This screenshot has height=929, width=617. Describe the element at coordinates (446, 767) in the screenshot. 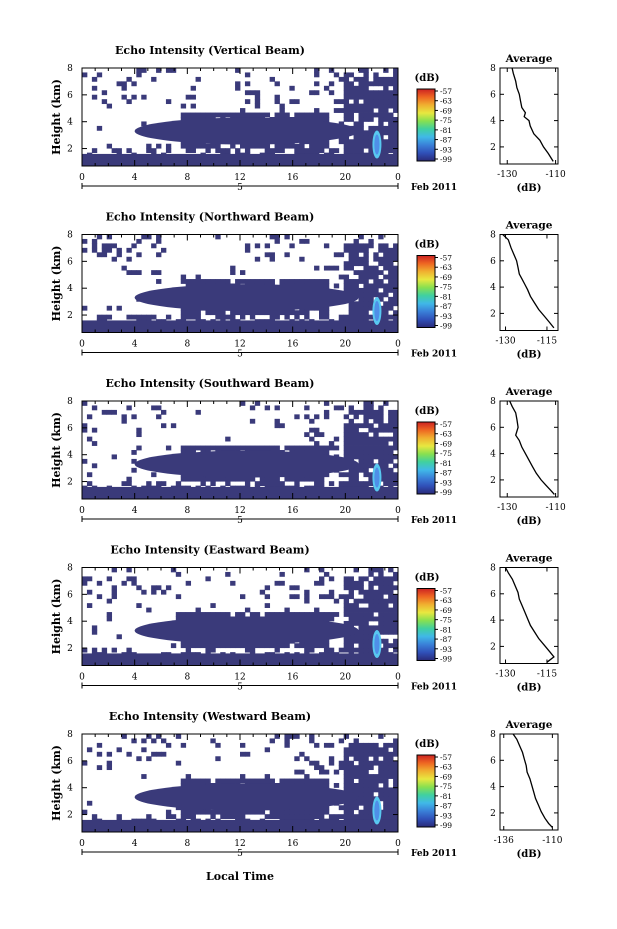

I see `colorbar-tick-label: -63` at that location.